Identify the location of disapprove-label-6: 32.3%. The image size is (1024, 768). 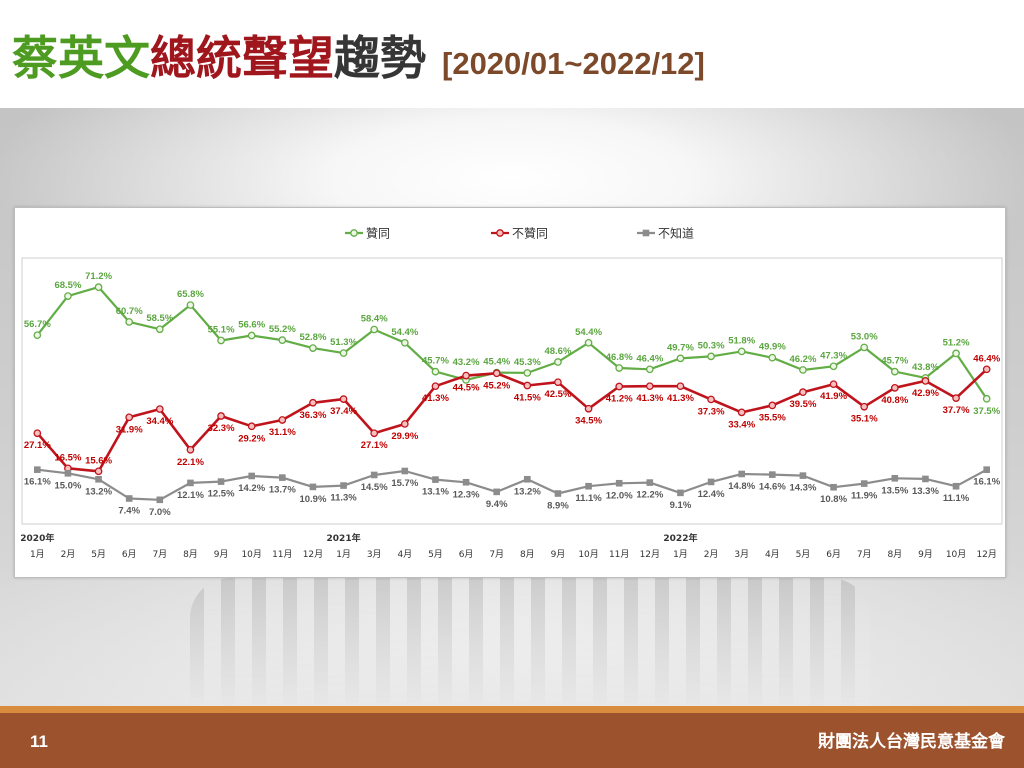
(221, 428).